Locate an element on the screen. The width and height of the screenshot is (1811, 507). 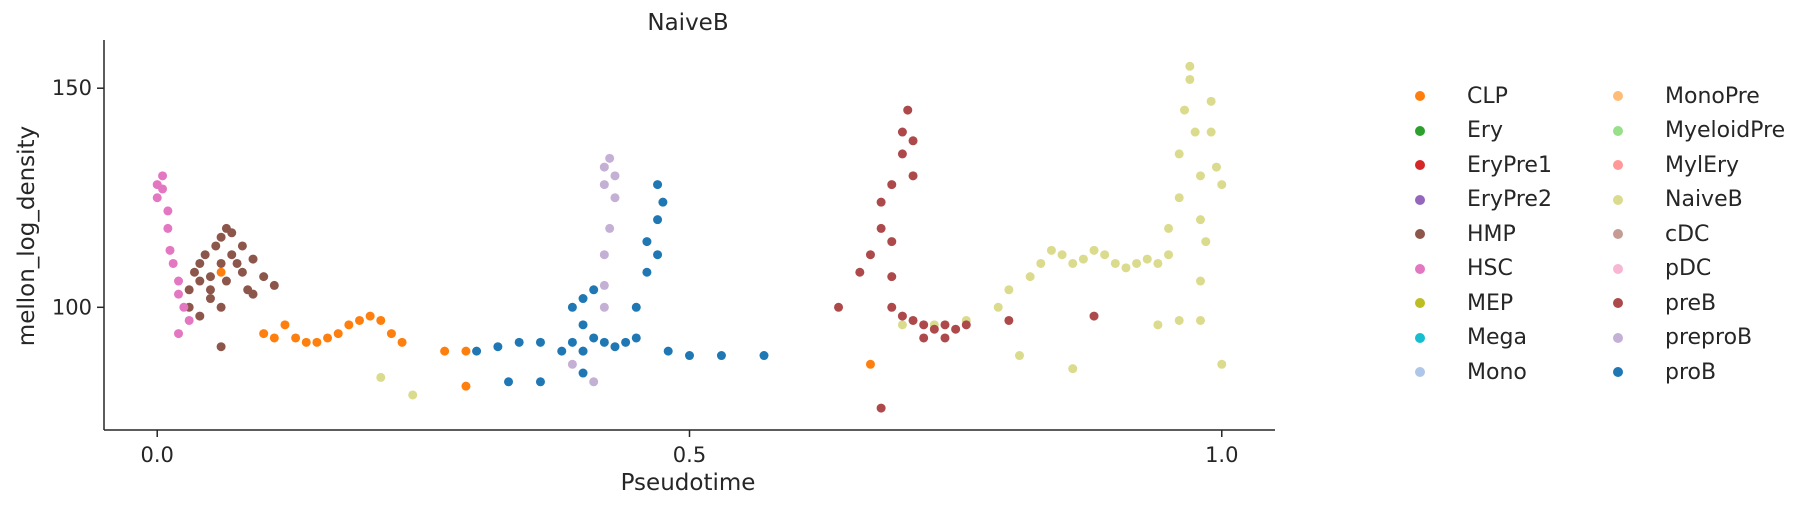
legend-label: CLP is located at coordinates (1487, 96).